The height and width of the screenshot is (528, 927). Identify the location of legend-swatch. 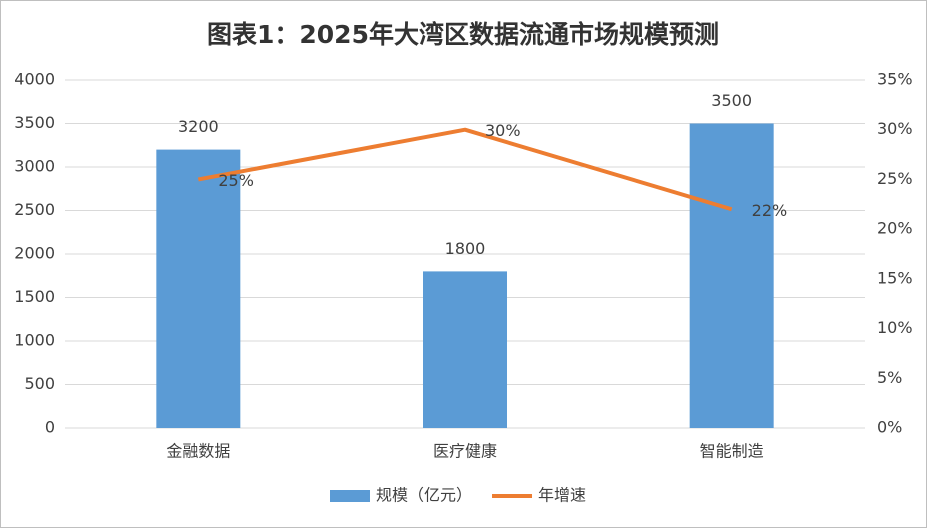
(350, 496).